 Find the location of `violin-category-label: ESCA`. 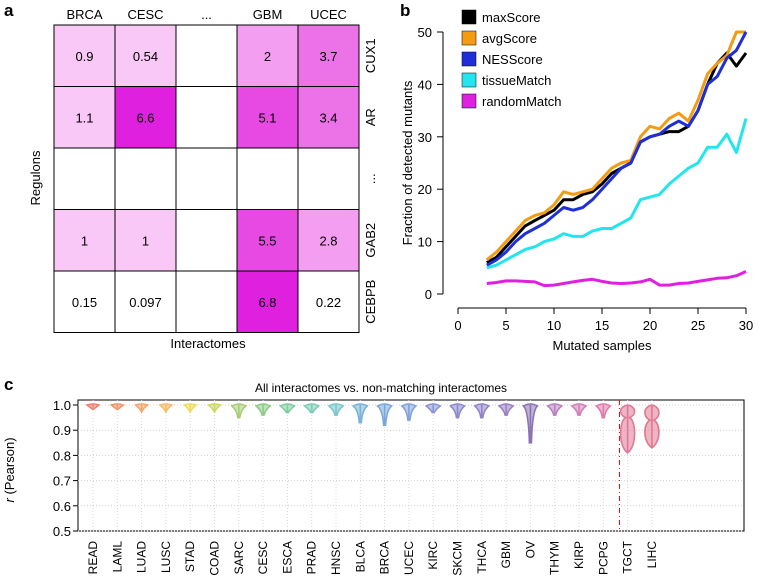

violin-category-label: ESCA is located at coordinates (287, 557).